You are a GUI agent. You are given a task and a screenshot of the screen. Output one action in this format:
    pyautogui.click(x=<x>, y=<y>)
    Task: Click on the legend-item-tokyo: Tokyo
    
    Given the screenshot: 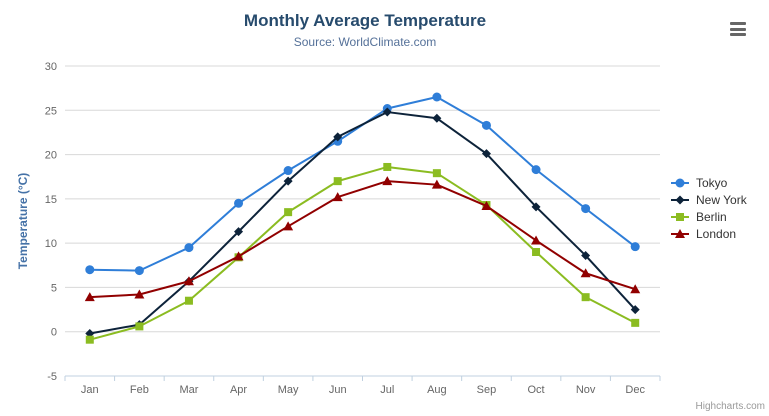 What is the action you would take?
    pyautogui.click(x=709, y=182)
    